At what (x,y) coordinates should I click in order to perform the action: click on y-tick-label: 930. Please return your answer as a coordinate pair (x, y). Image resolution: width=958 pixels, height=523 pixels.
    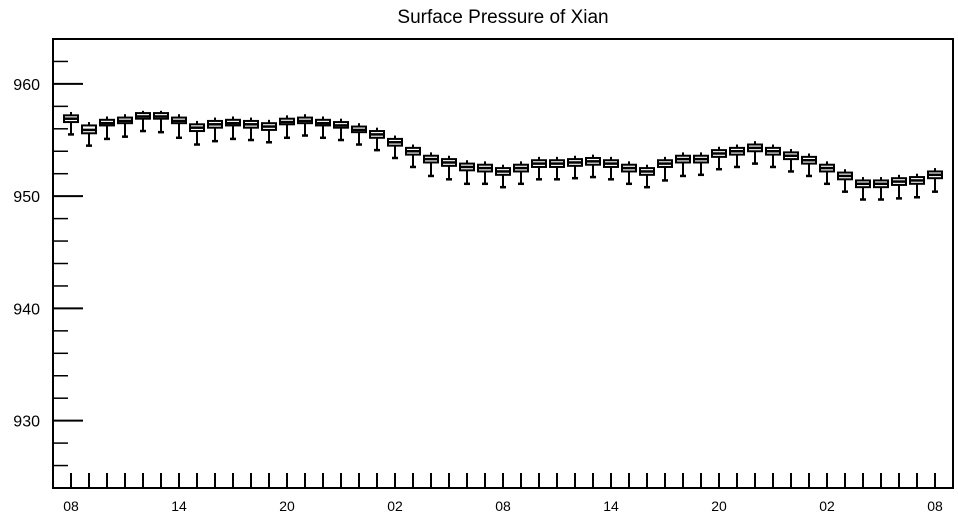
    Looking at the image, I should click on (26, 422).